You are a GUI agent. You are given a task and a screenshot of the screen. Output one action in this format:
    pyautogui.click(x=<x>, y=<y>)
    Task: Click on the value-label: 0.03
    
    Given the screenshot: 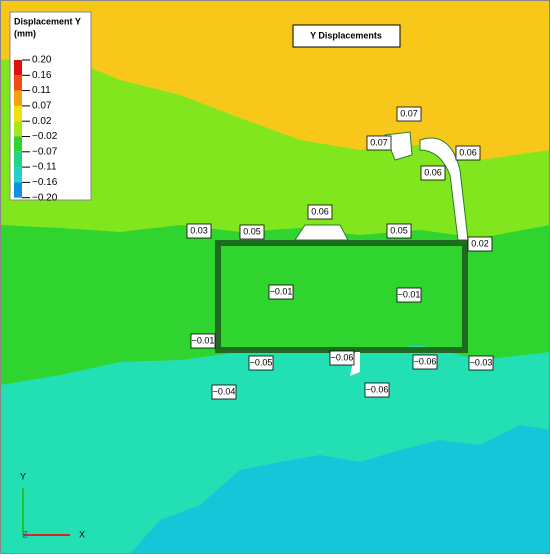 What is the action you would take?
    pyautogui.click(x=199, y=230)
    